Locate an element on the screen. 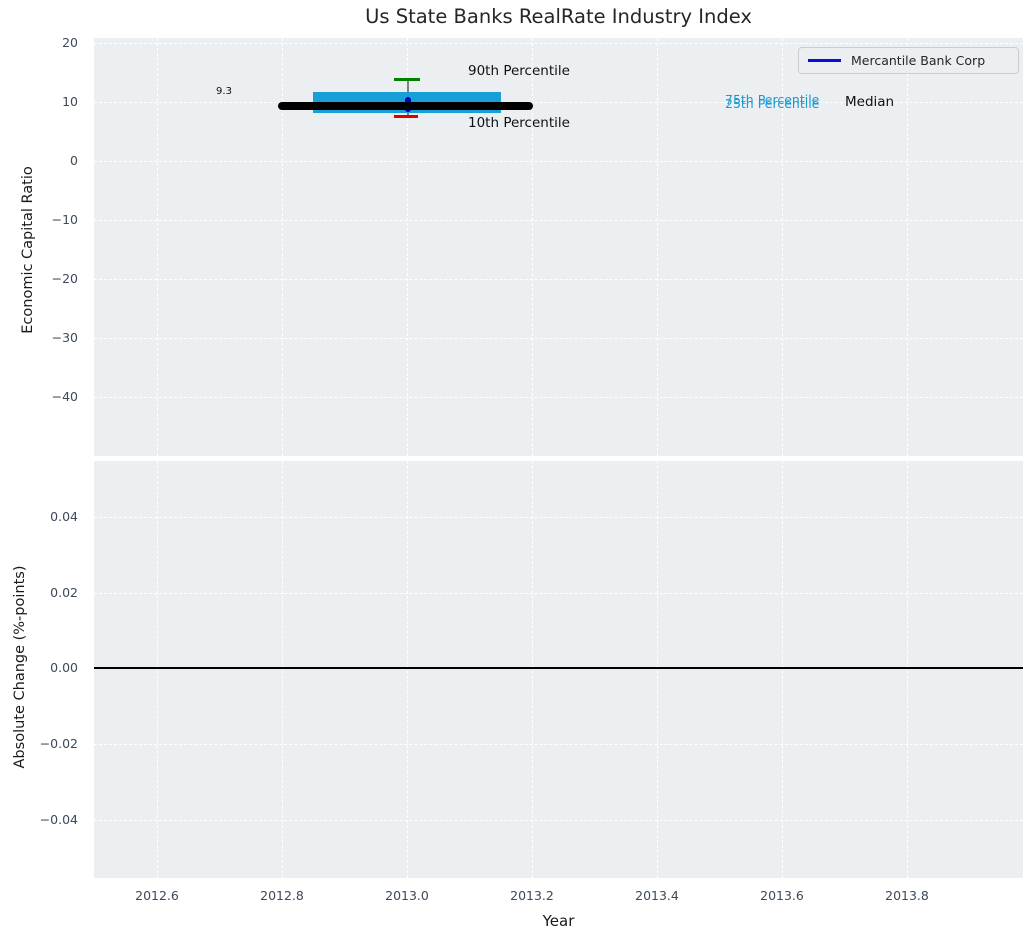  legend: Mercantile Bank Corp is located at coordinates (908, 60).